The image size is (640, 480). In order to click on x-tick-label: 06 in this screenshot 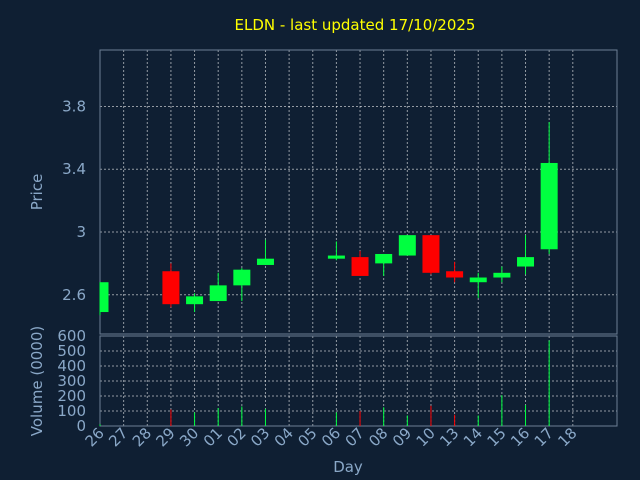, I will do `click(331, 437)`.